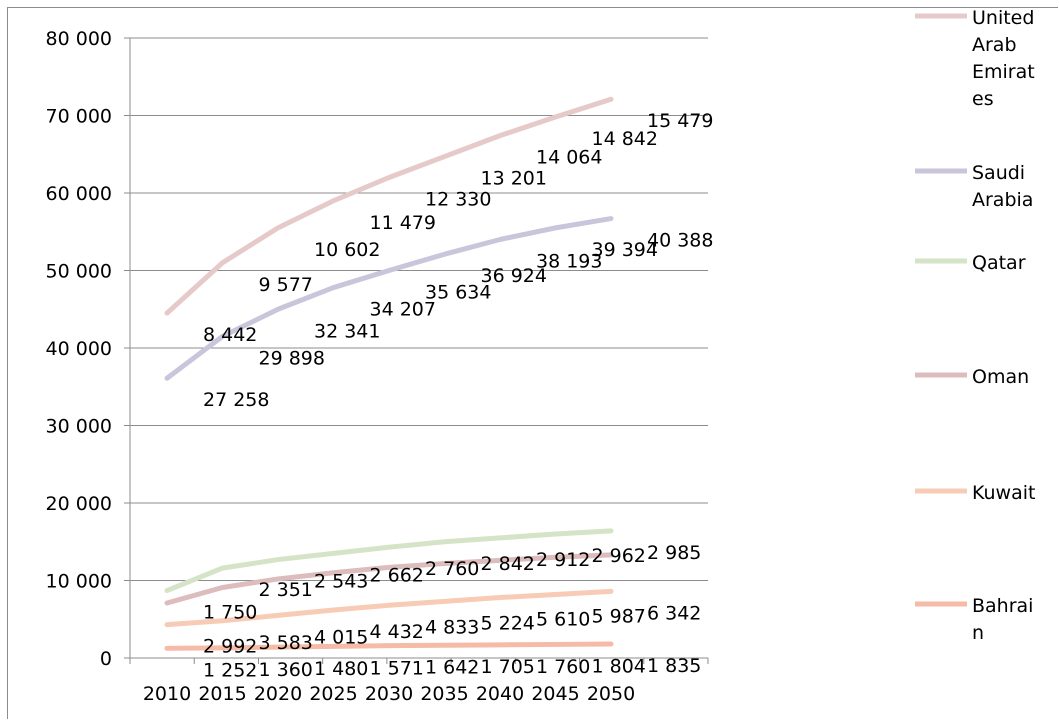 The width and height of the screenshot is (1059, 720). Describe the element at coordinates (286, 670) in the screenshot. I see `data-label: 1 360` at that location.